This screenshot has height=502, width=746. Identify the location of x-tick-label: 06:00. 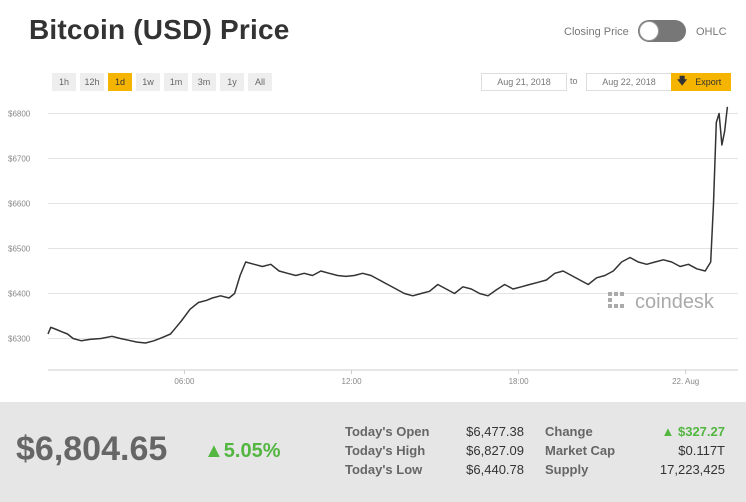
(184, 381).